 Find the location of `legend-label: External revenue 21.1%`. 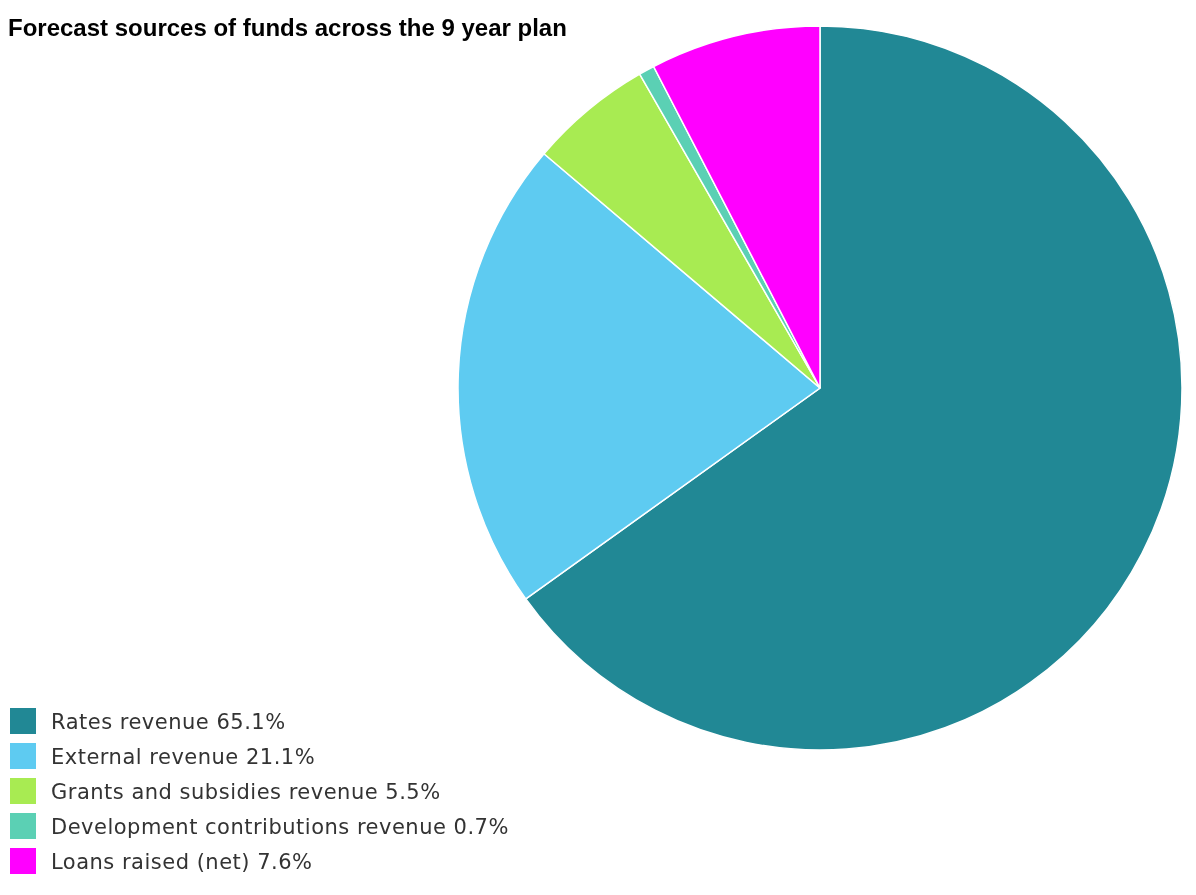

legend-label: External revenue 21.1% is located at coordinates (183, 757).